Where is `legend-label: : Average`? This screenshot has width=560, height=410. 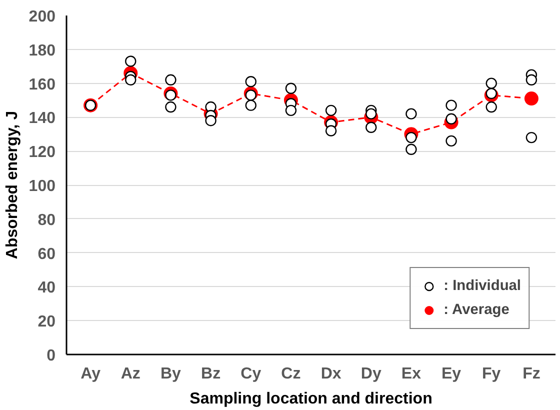
legend-label: : Average is located at coordinates (477, 310).